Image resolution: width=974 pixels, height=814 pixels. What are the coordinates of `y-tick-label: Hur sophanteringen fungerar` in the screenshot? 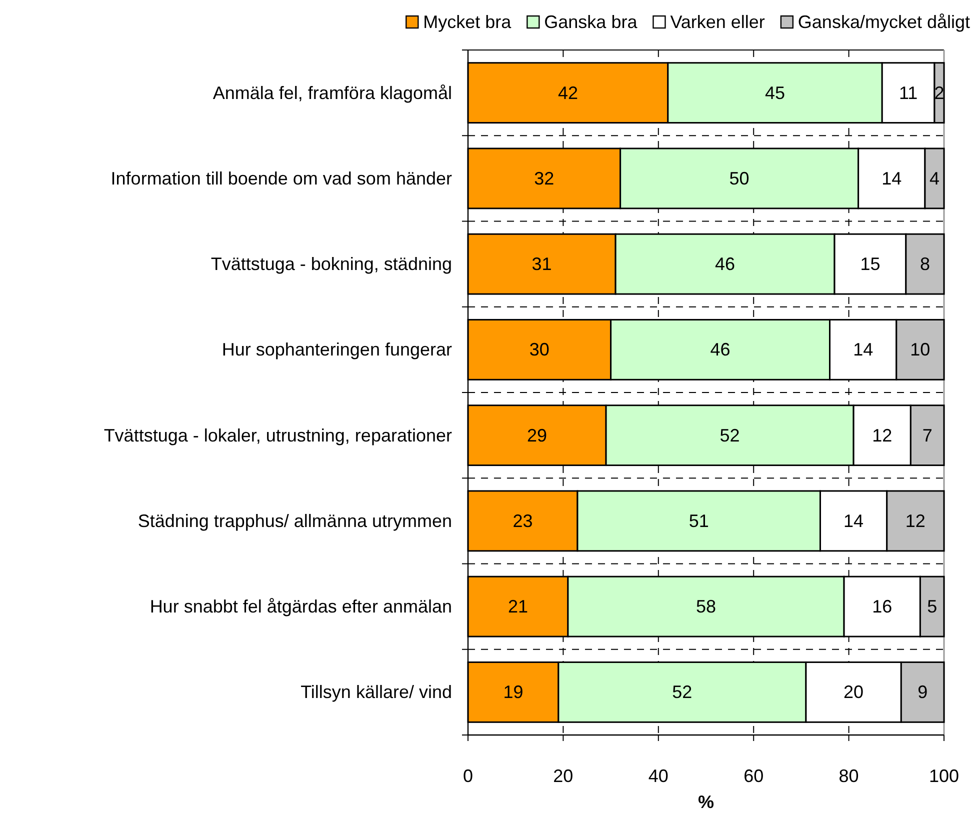 It's located at (337, 350).